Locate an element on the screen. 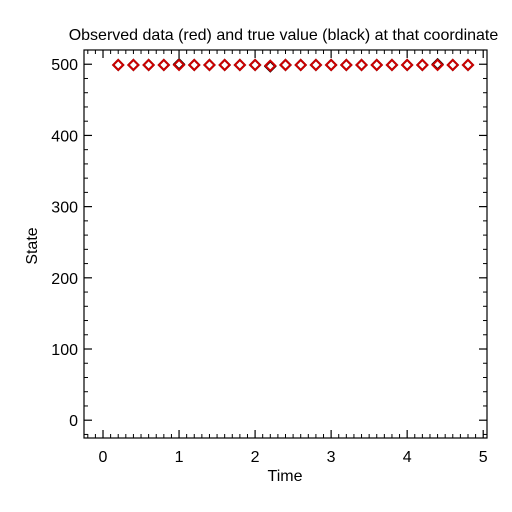 The width and height of the screenshot is (512, 512). y-tick-label: 0 is located at coordinates (73, 421).